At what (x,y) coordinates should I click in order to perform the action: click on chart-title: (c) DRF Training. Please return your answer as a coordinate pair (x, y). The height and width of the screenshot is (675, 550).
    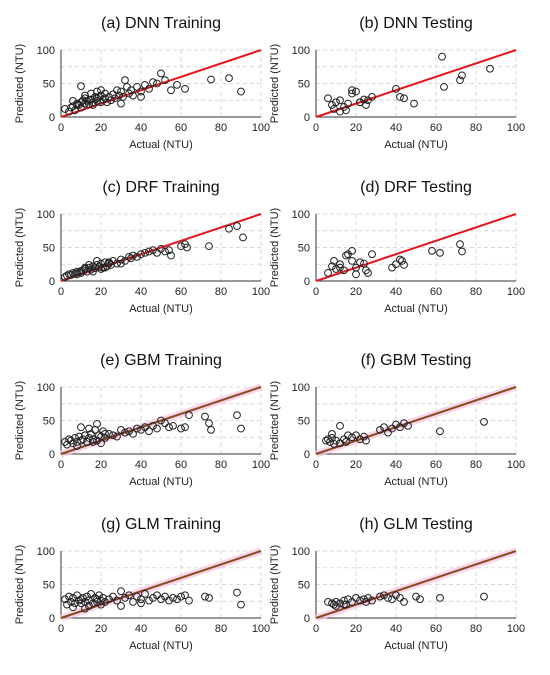
    Looking at the image, I should click on (160, 187).